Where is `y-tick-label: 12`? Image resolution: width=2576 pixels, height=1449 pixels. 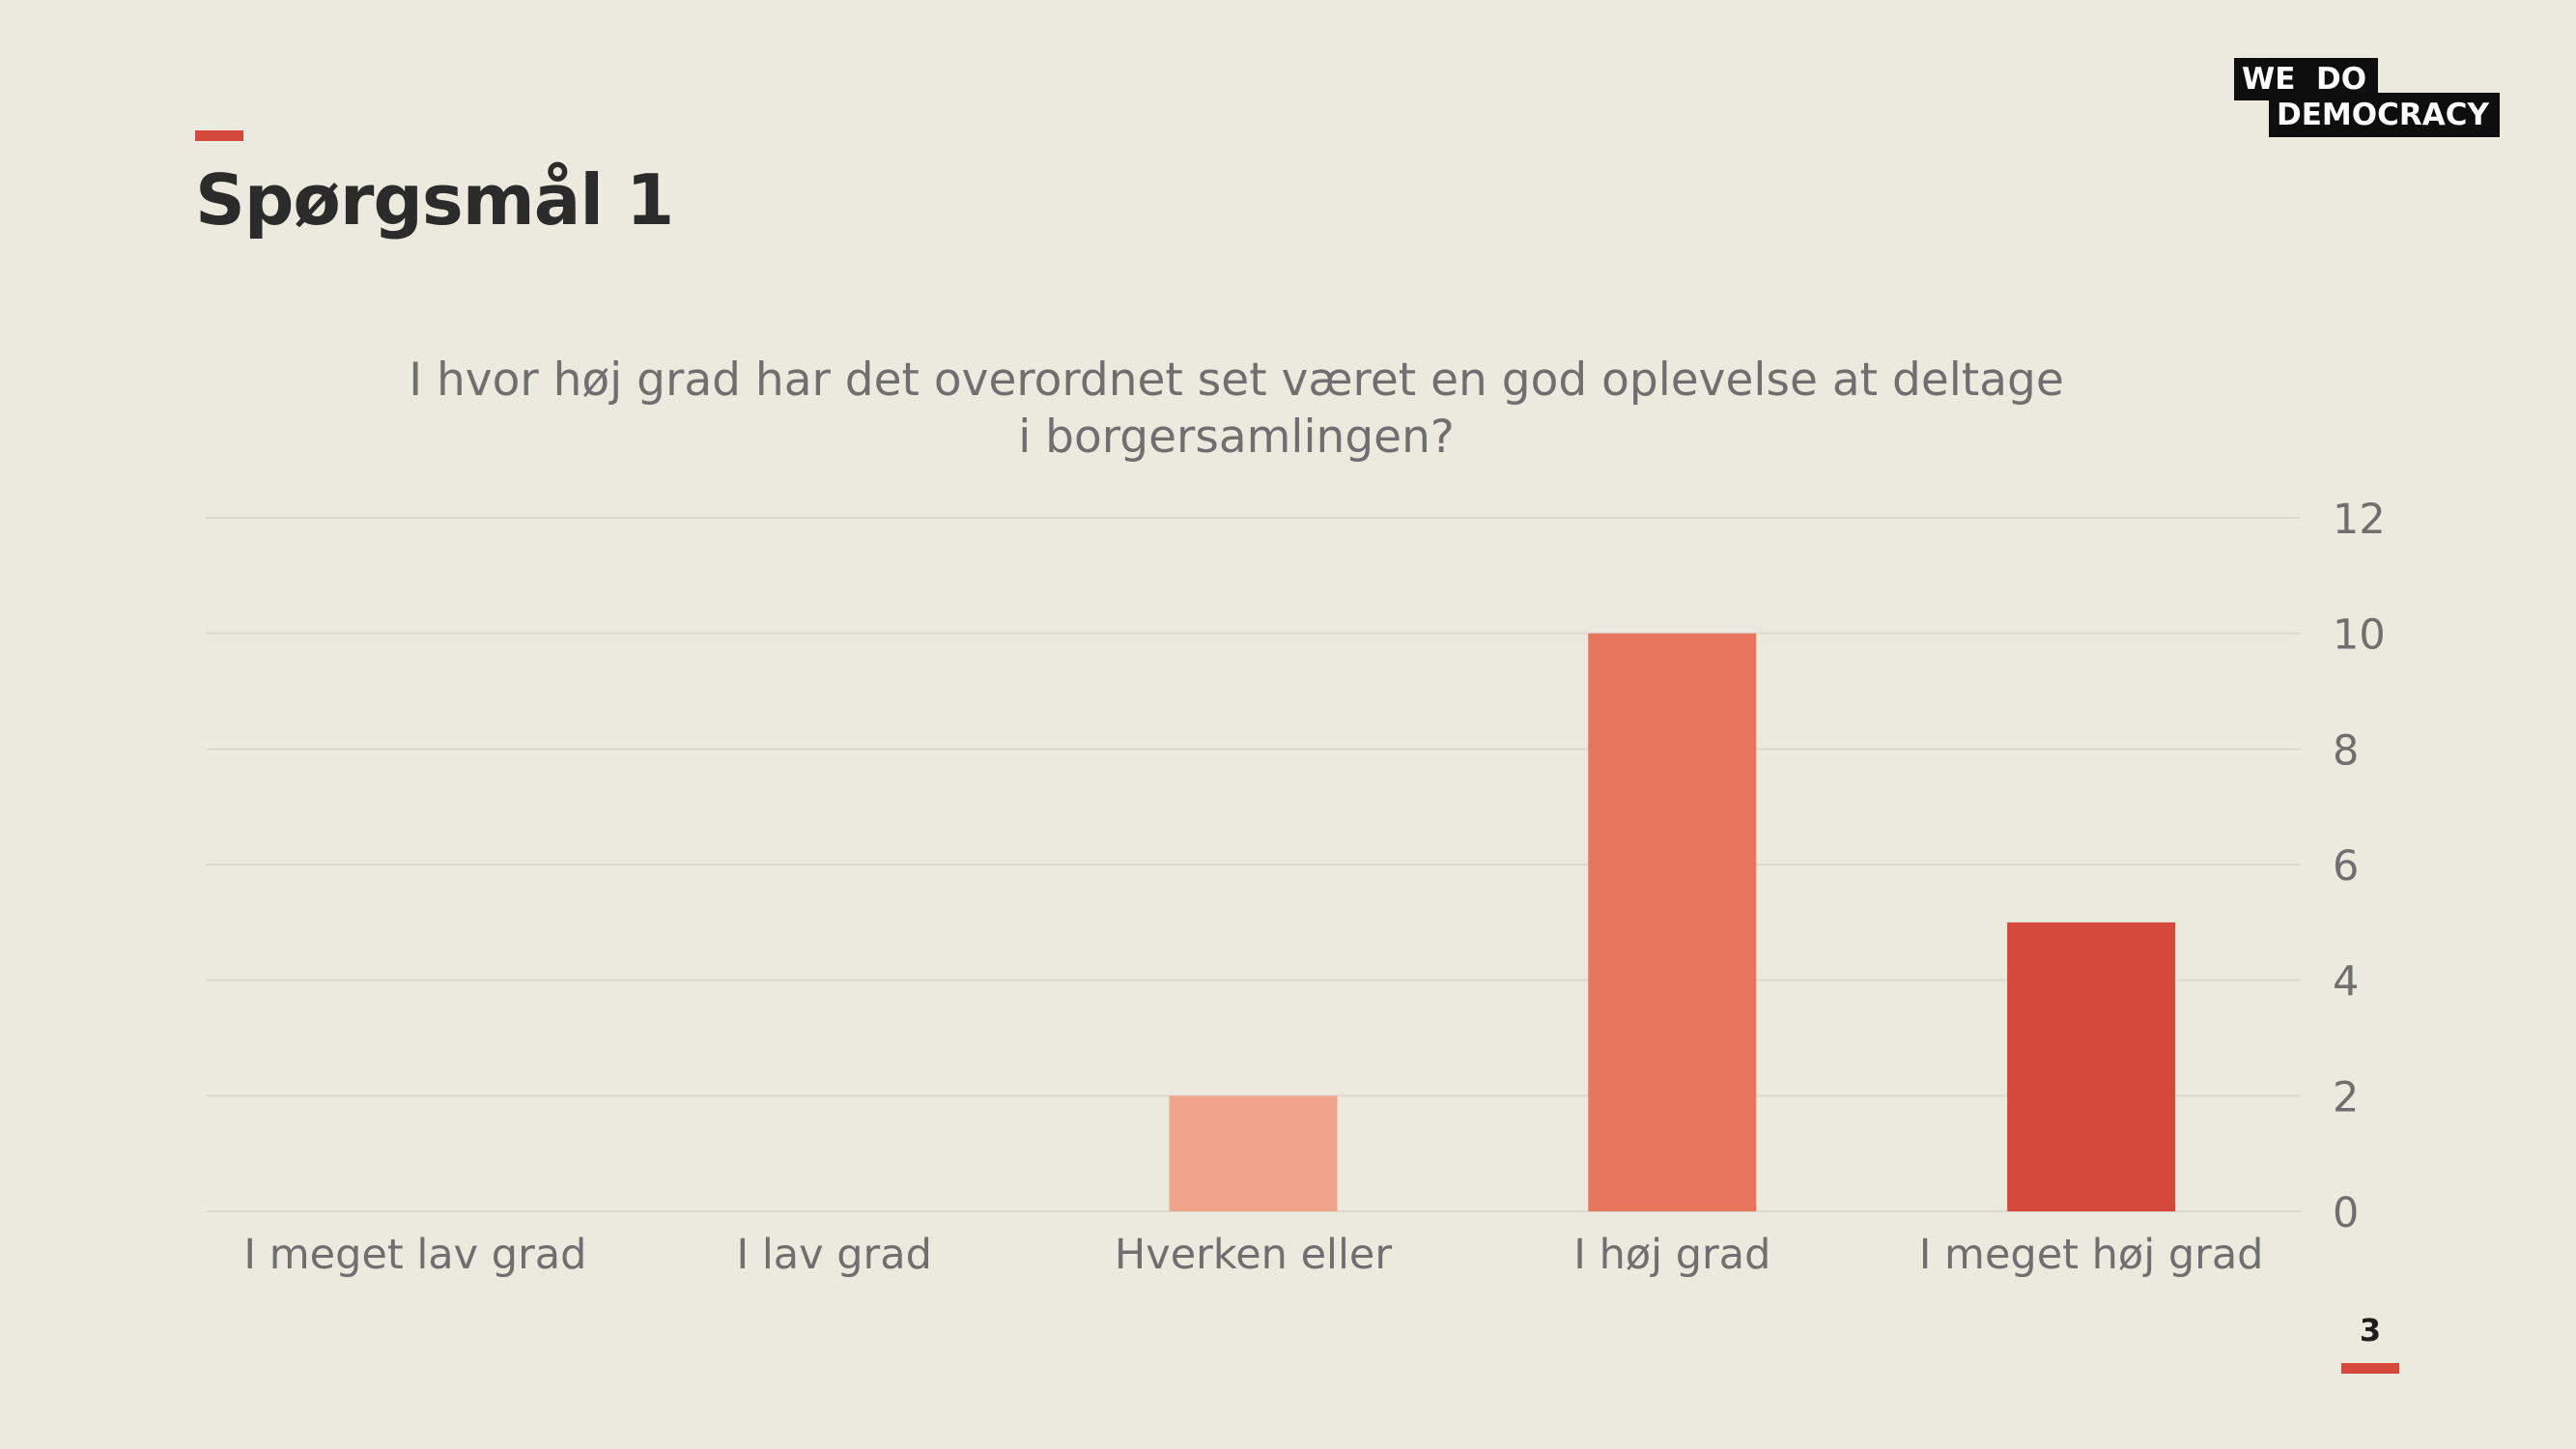 y-tick-label: 12 is located at coordinates (2359, 520).